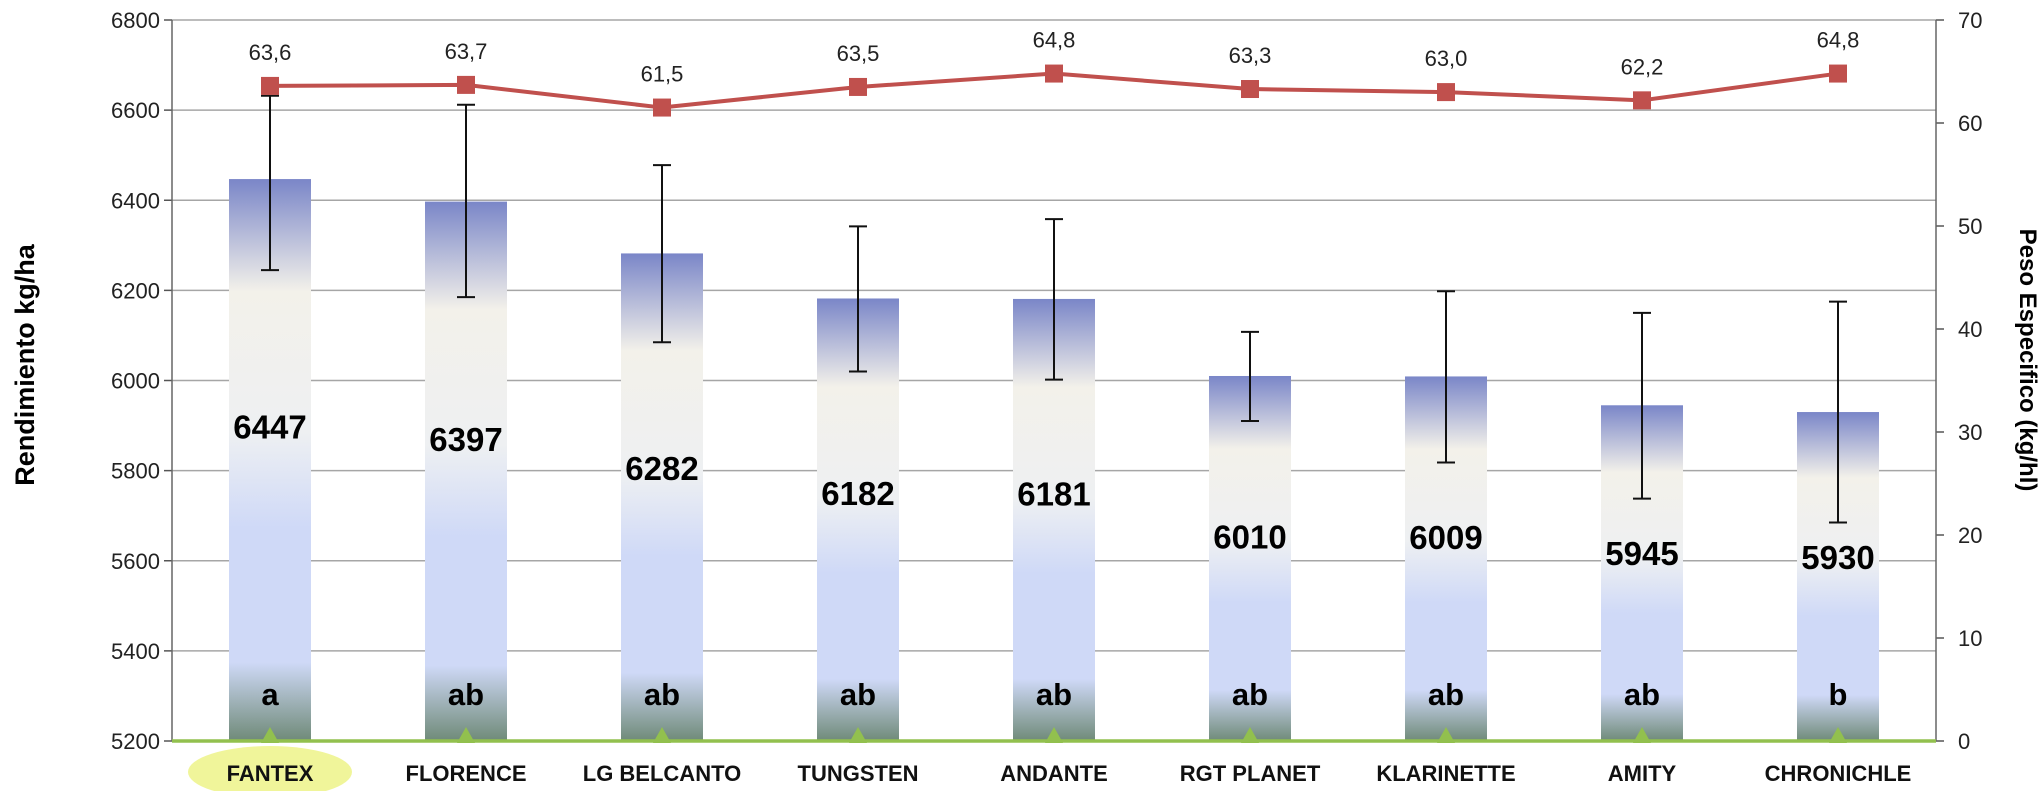 This screenshot has width=2044, height=796. Describe the element at coordinates (135, 561) in the screenshot. I see `y-tick-label: 5600` at that location.